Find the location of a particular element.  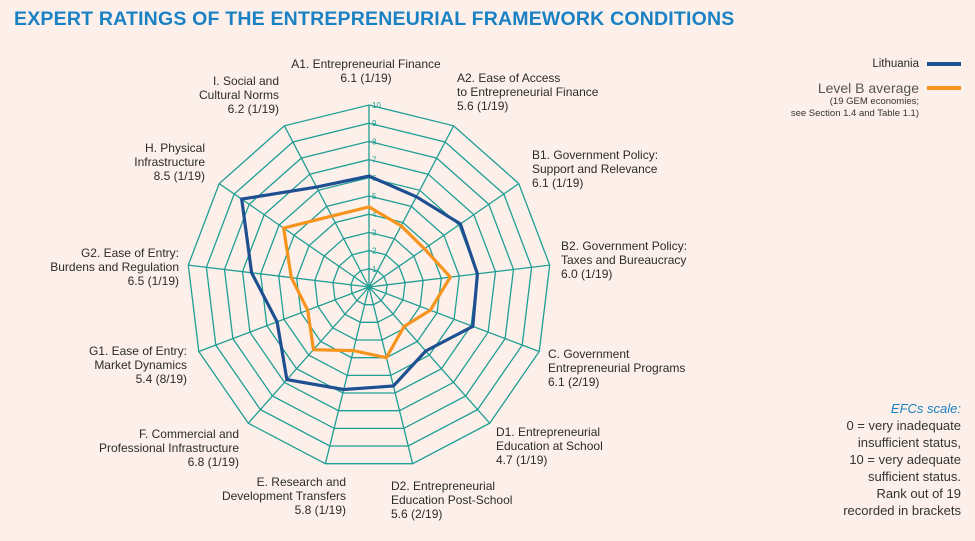

legend-average-swatch is located at coordinates (944, 88).